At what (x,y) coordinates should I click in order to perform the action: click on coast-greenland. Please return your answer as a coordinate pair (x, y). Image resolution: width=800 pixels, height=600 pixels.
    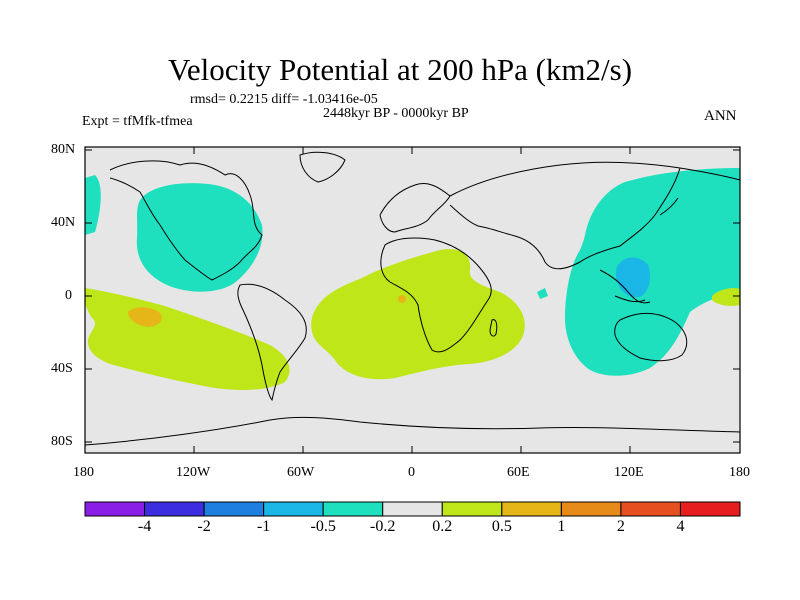
    Looking at the image, I should click on (322, 167).